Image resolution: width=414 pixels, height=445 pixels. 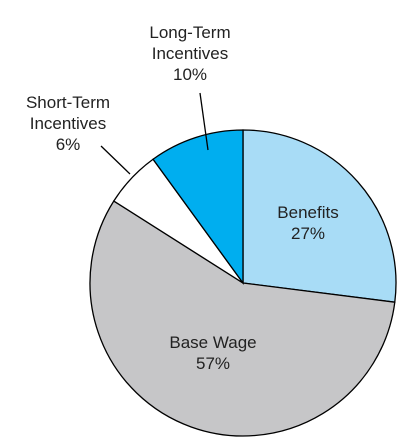 What do you see at coordinates (213, 342) in the screenshot?
I see `category-label: Base Wage` at bounding box center [213, 342].